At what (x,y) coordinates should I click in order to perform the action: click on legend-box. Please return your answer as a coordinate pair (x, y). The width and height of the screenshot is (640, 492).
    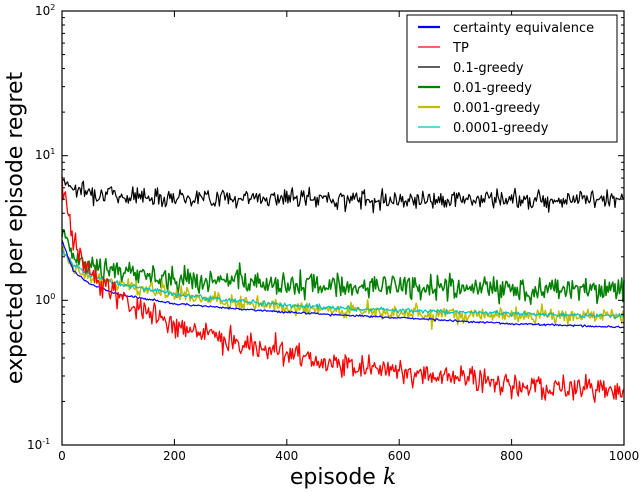
    Looking at the image, I should click on (512, 78).